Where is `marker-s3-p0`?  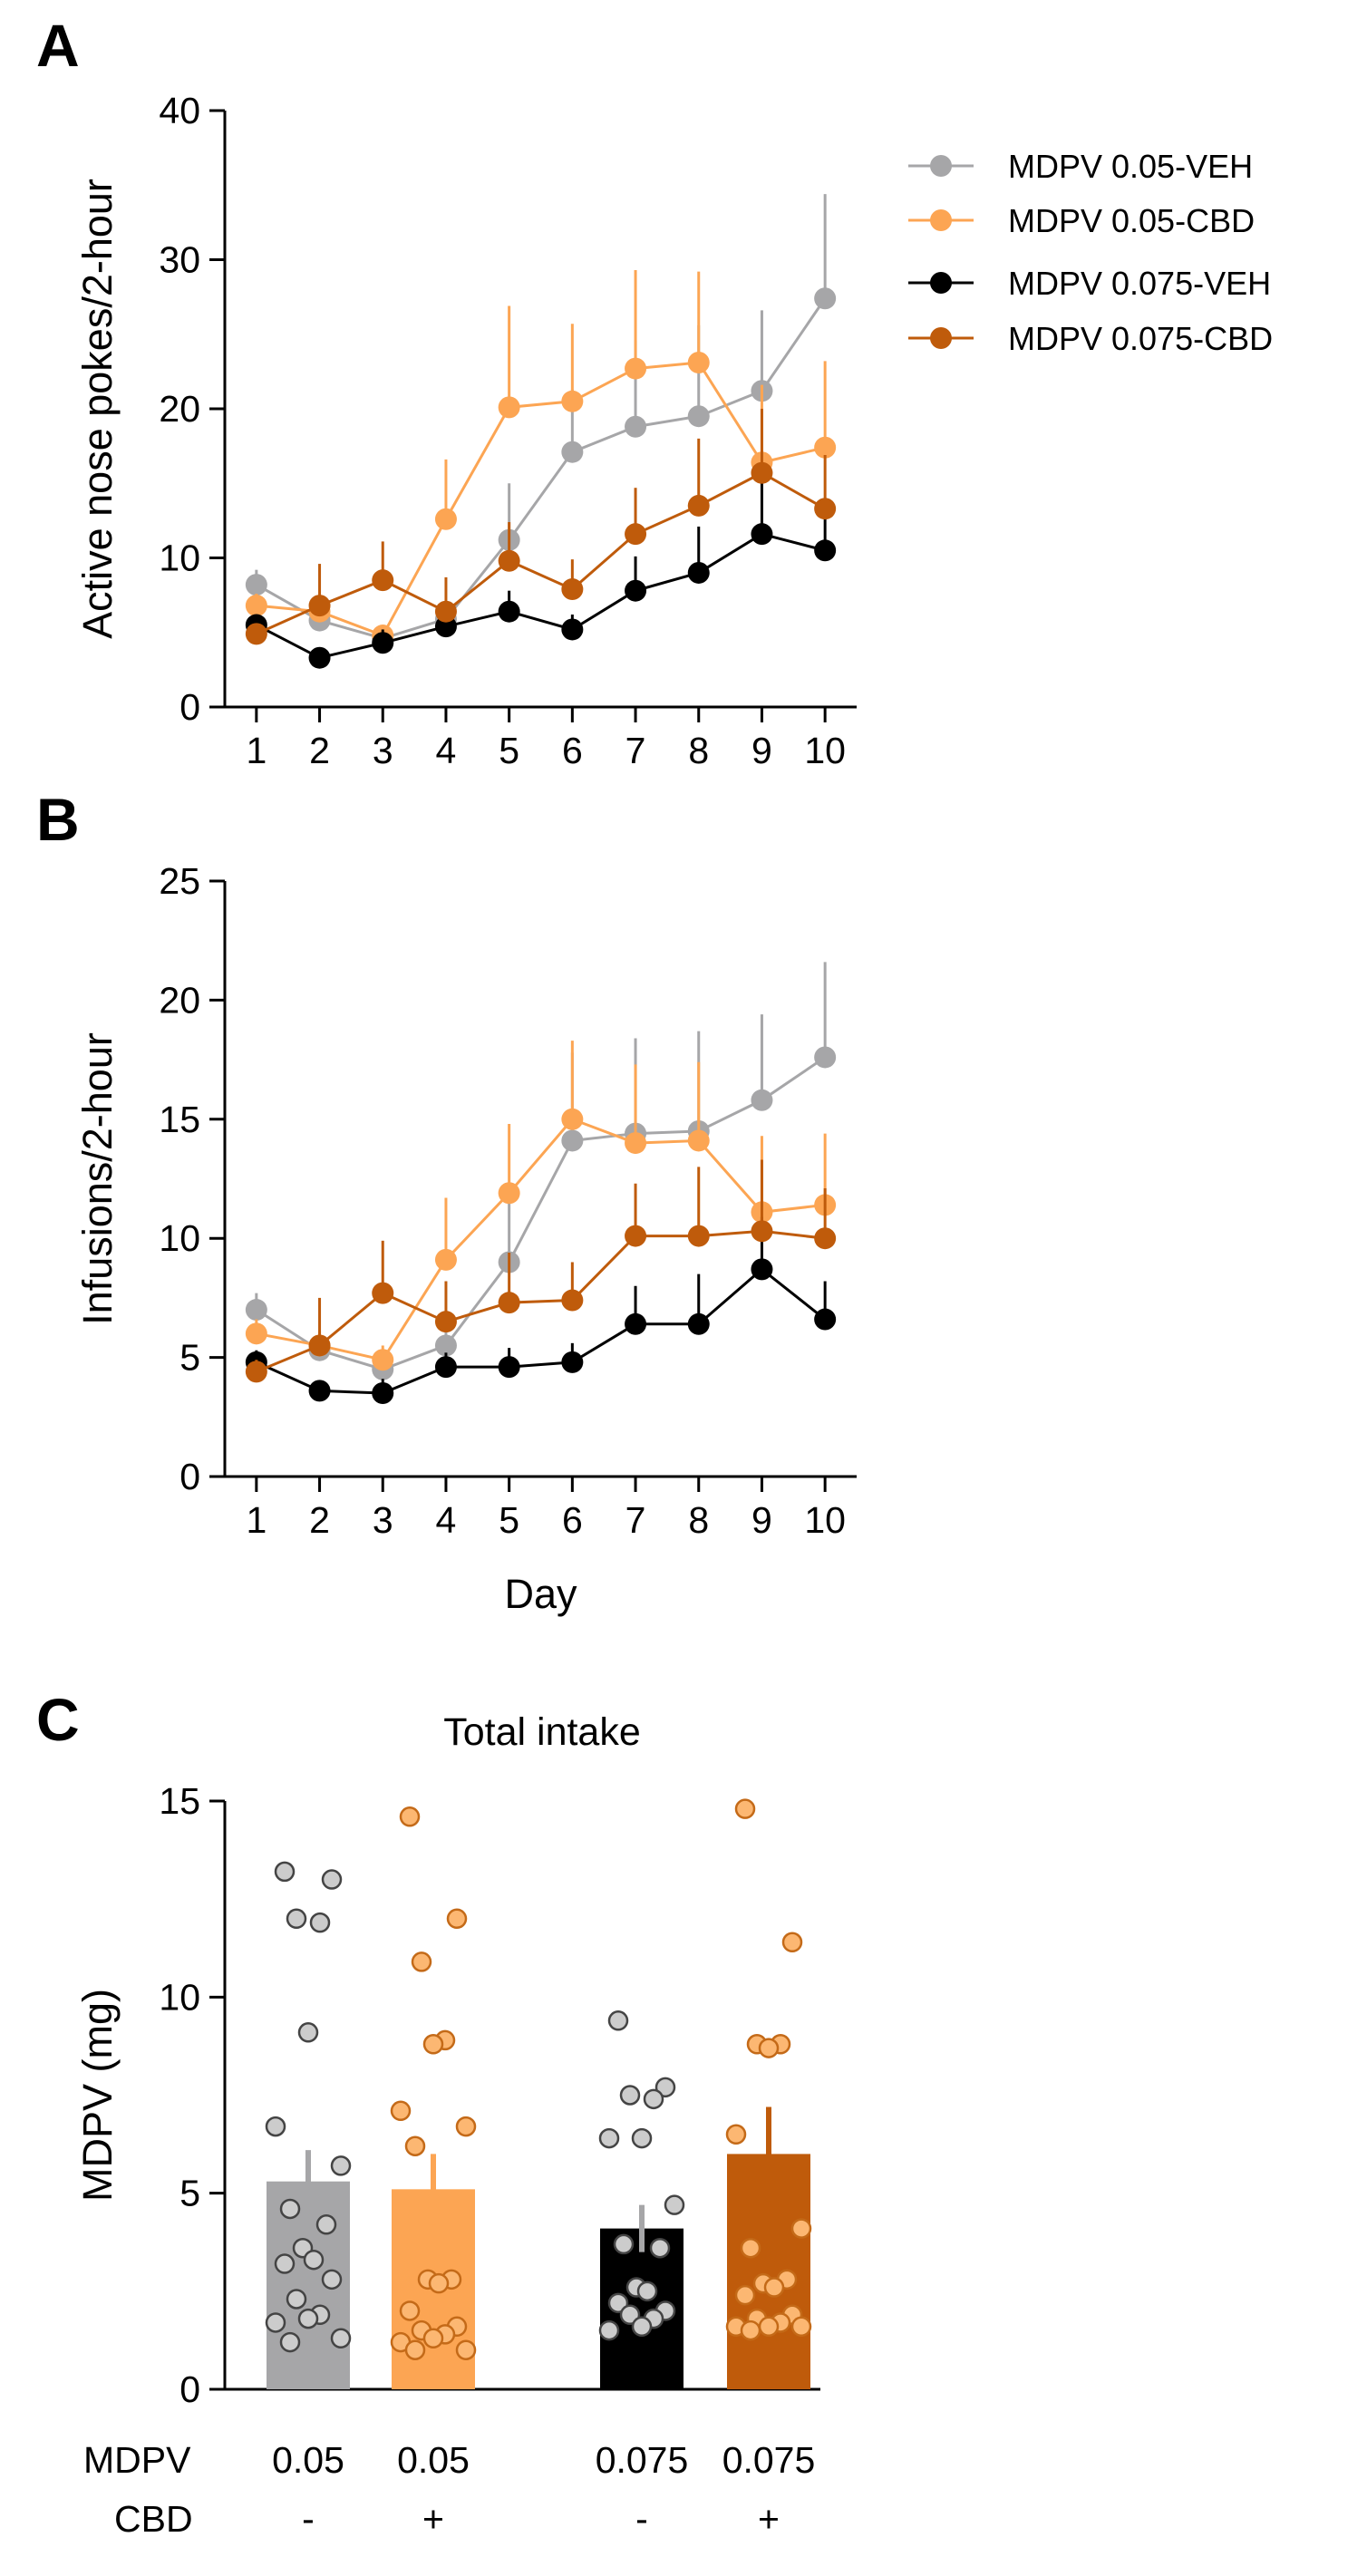 marker-s3-p0 is located at coordinates (256, 1372).